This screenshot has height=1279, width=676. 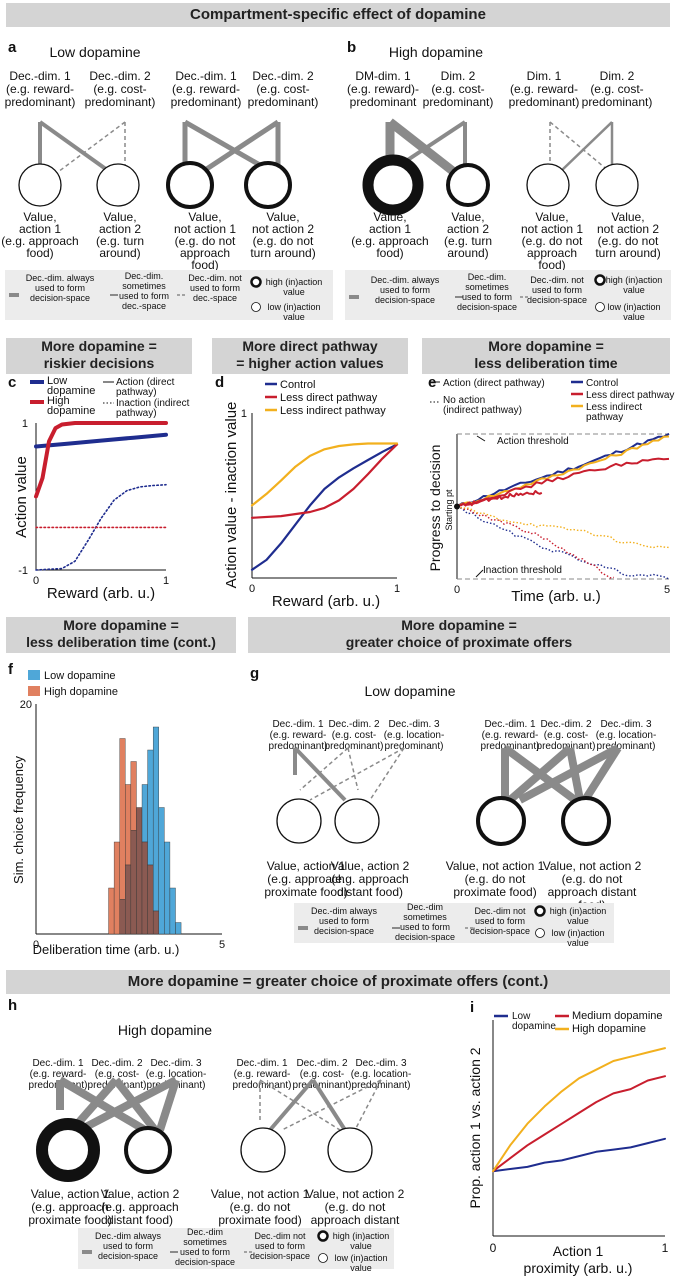 I want to click on panel-b-legend-always-line: Dec.-dim. always, so click(x=405, y=280).